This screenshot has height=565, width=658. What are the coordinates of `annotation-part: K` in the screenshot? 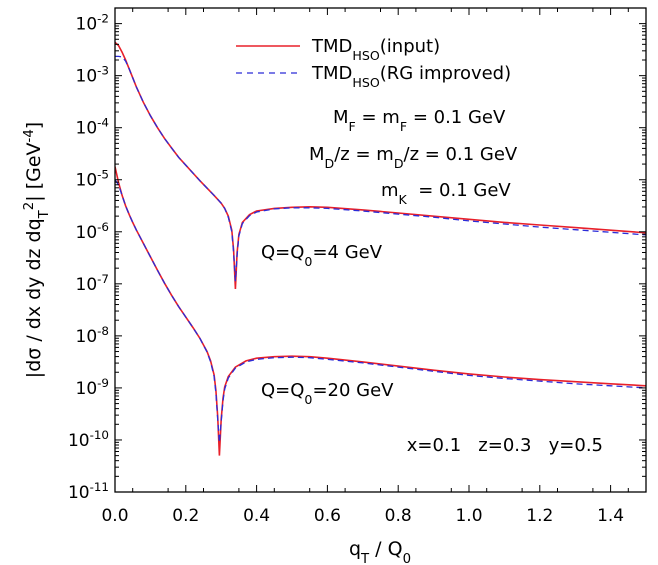 It's located at (403, 199).